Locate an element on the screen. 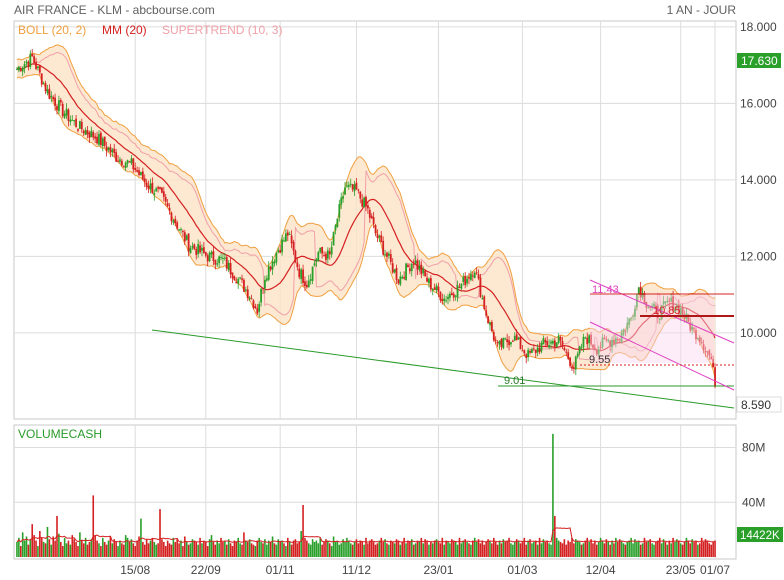 This screenshot has height=580, width=784. price-annotation-label: 11.43 is located at coordinates (605, 290).